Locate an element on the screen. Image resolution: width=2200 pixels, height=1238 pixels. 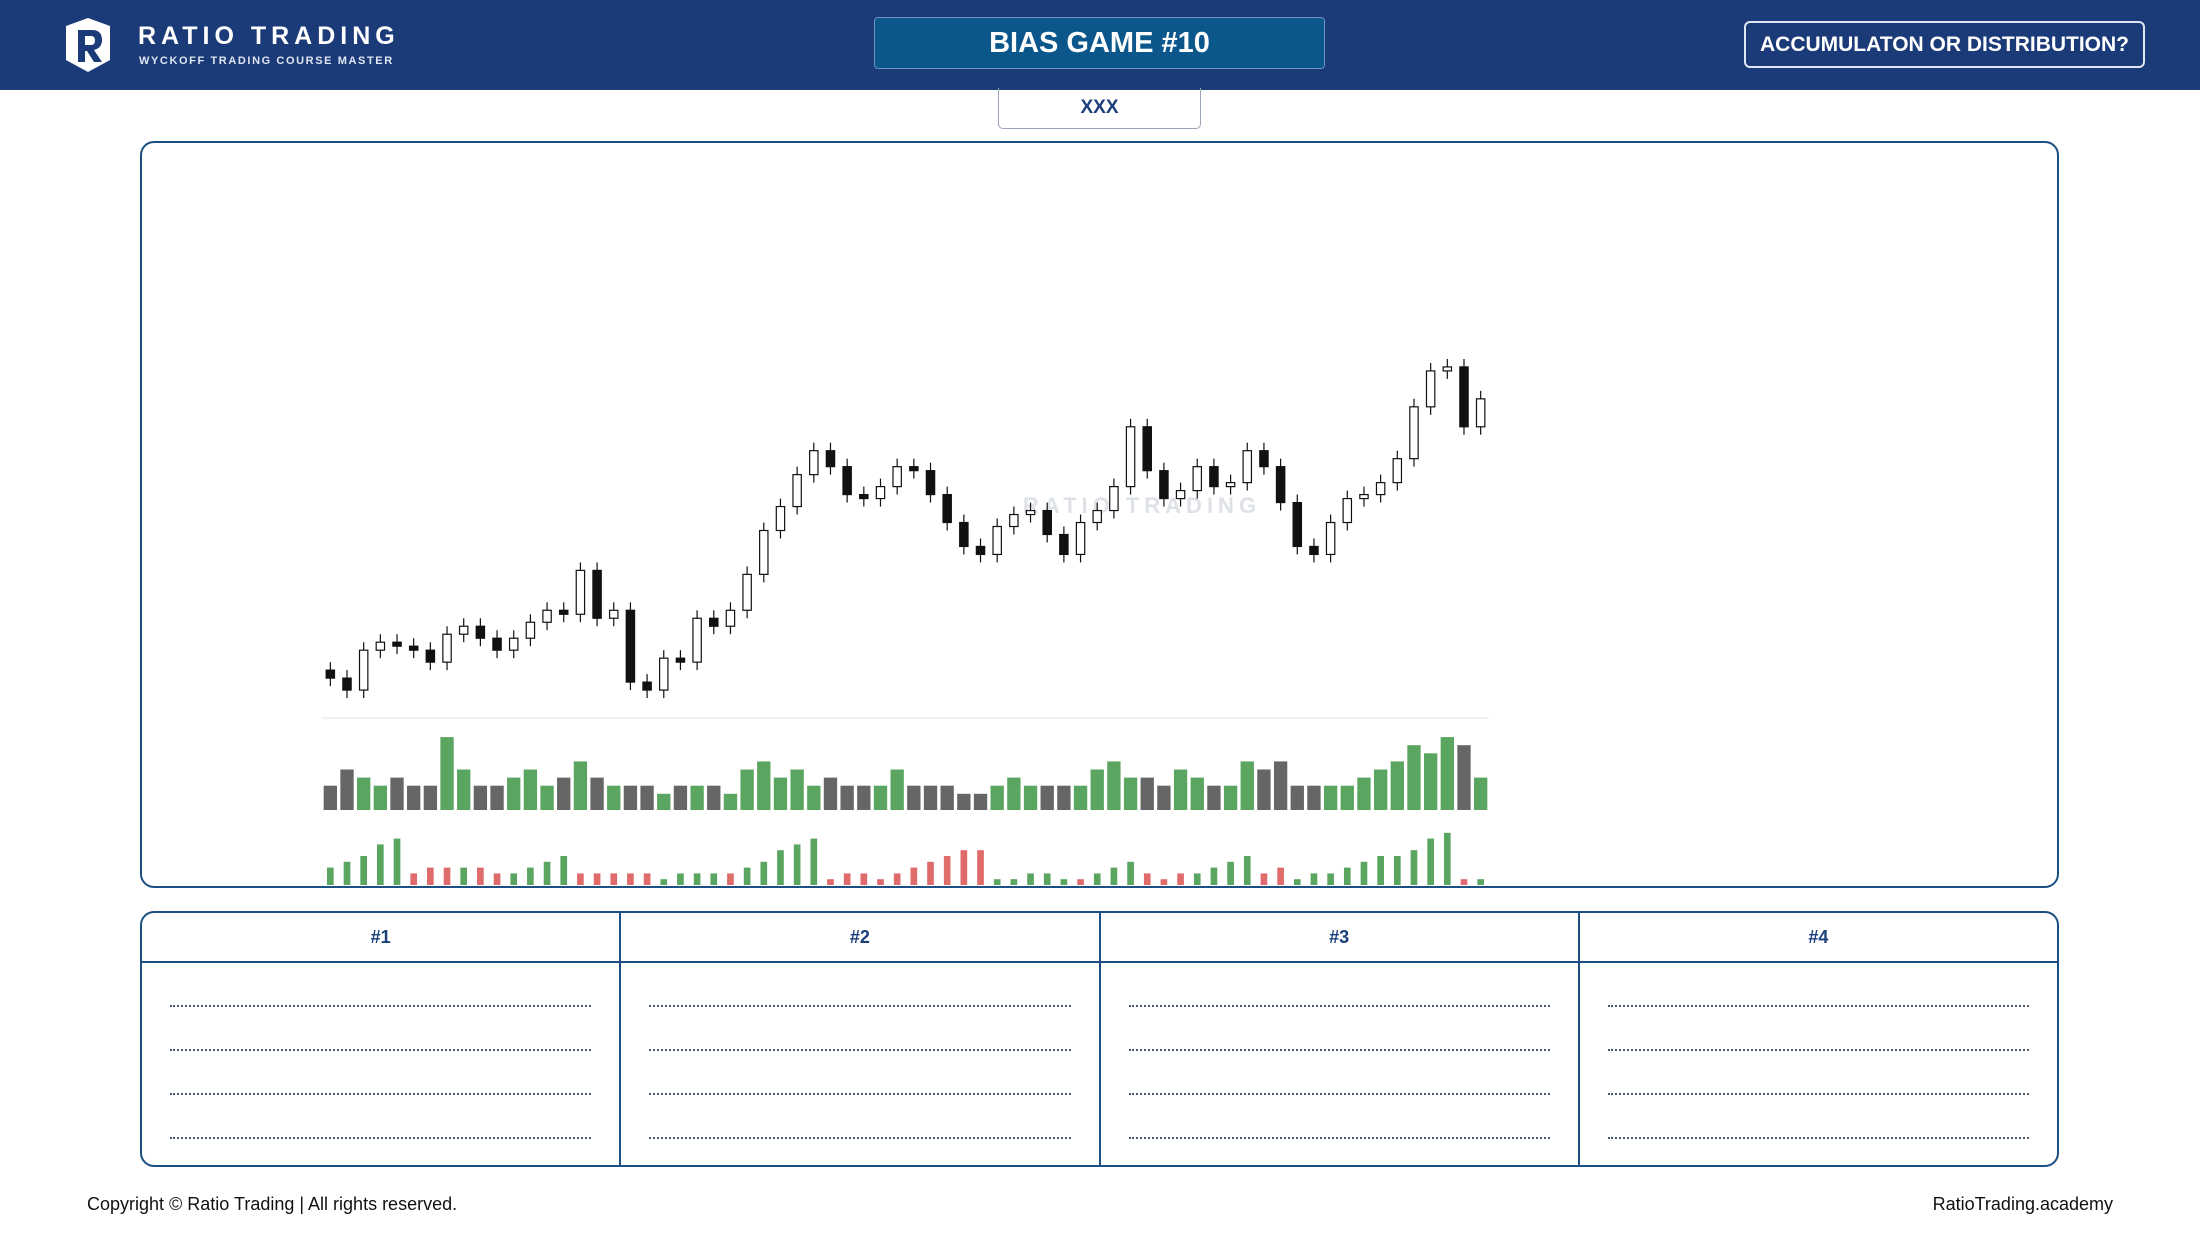
column-header: #1 is located at coordinates (381, 938).